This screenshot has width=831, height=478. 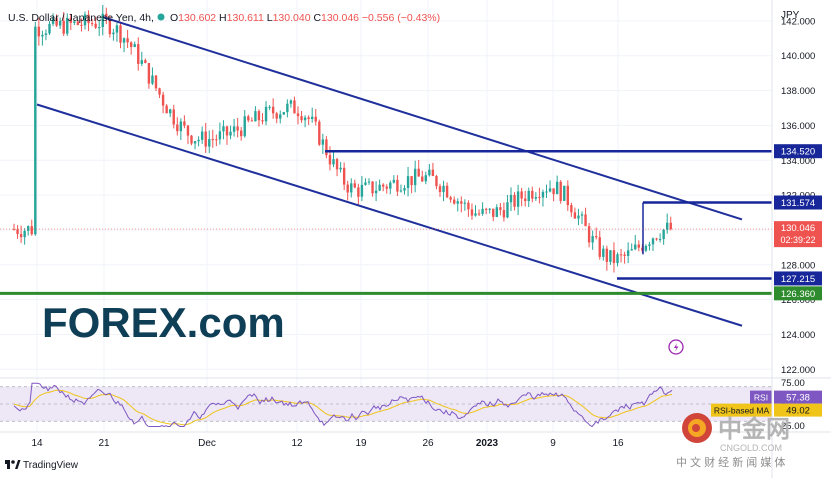 I want to click on status-dot, so click(x=161, y=17).